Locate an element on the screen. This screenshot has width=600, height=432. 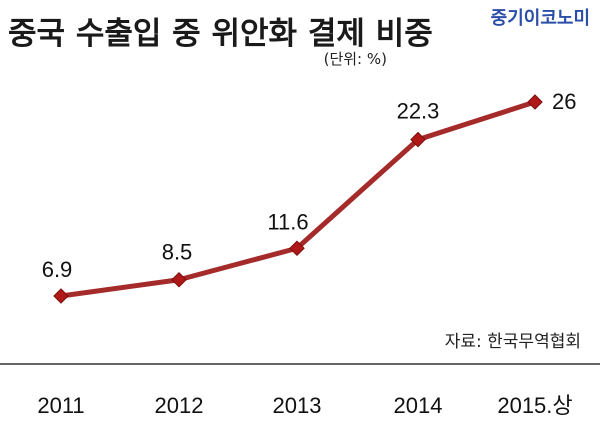
unit-note: (단위: %) is located at coordinates (355, 59).